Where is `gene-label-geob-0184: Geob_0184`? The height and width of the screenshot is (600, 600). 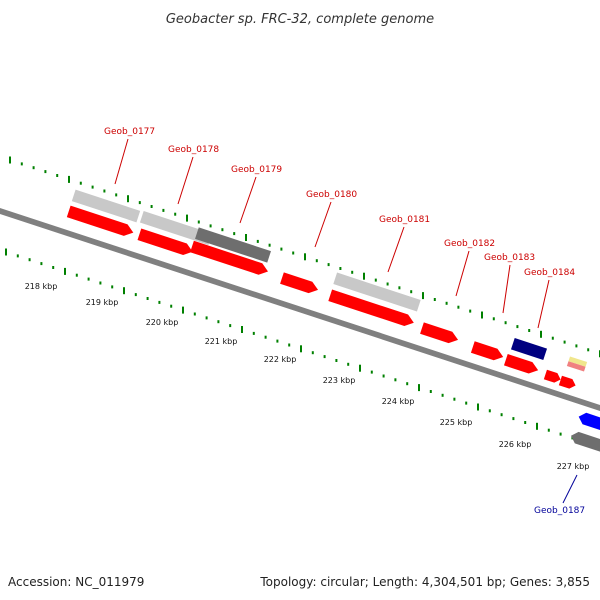
gene-label-geob-0184: Geob_0184 is located at coordinates (549, 273).